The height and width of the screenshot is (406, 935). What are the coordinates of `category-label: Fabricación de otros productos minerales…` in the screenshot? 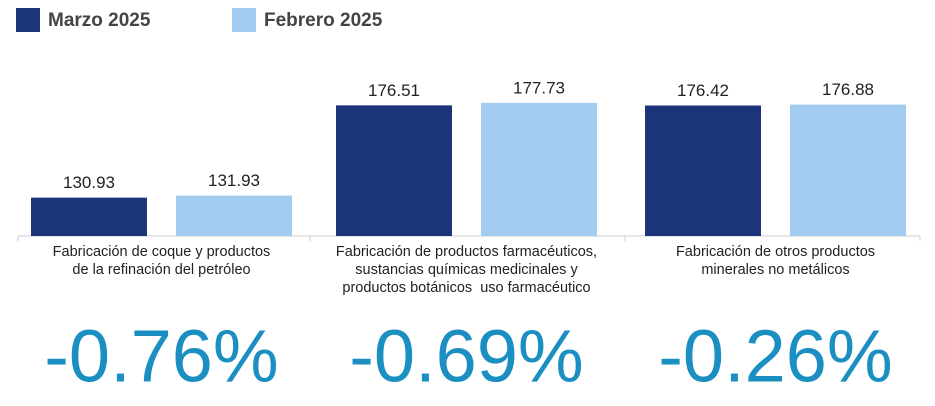 It's located at (775, 261).